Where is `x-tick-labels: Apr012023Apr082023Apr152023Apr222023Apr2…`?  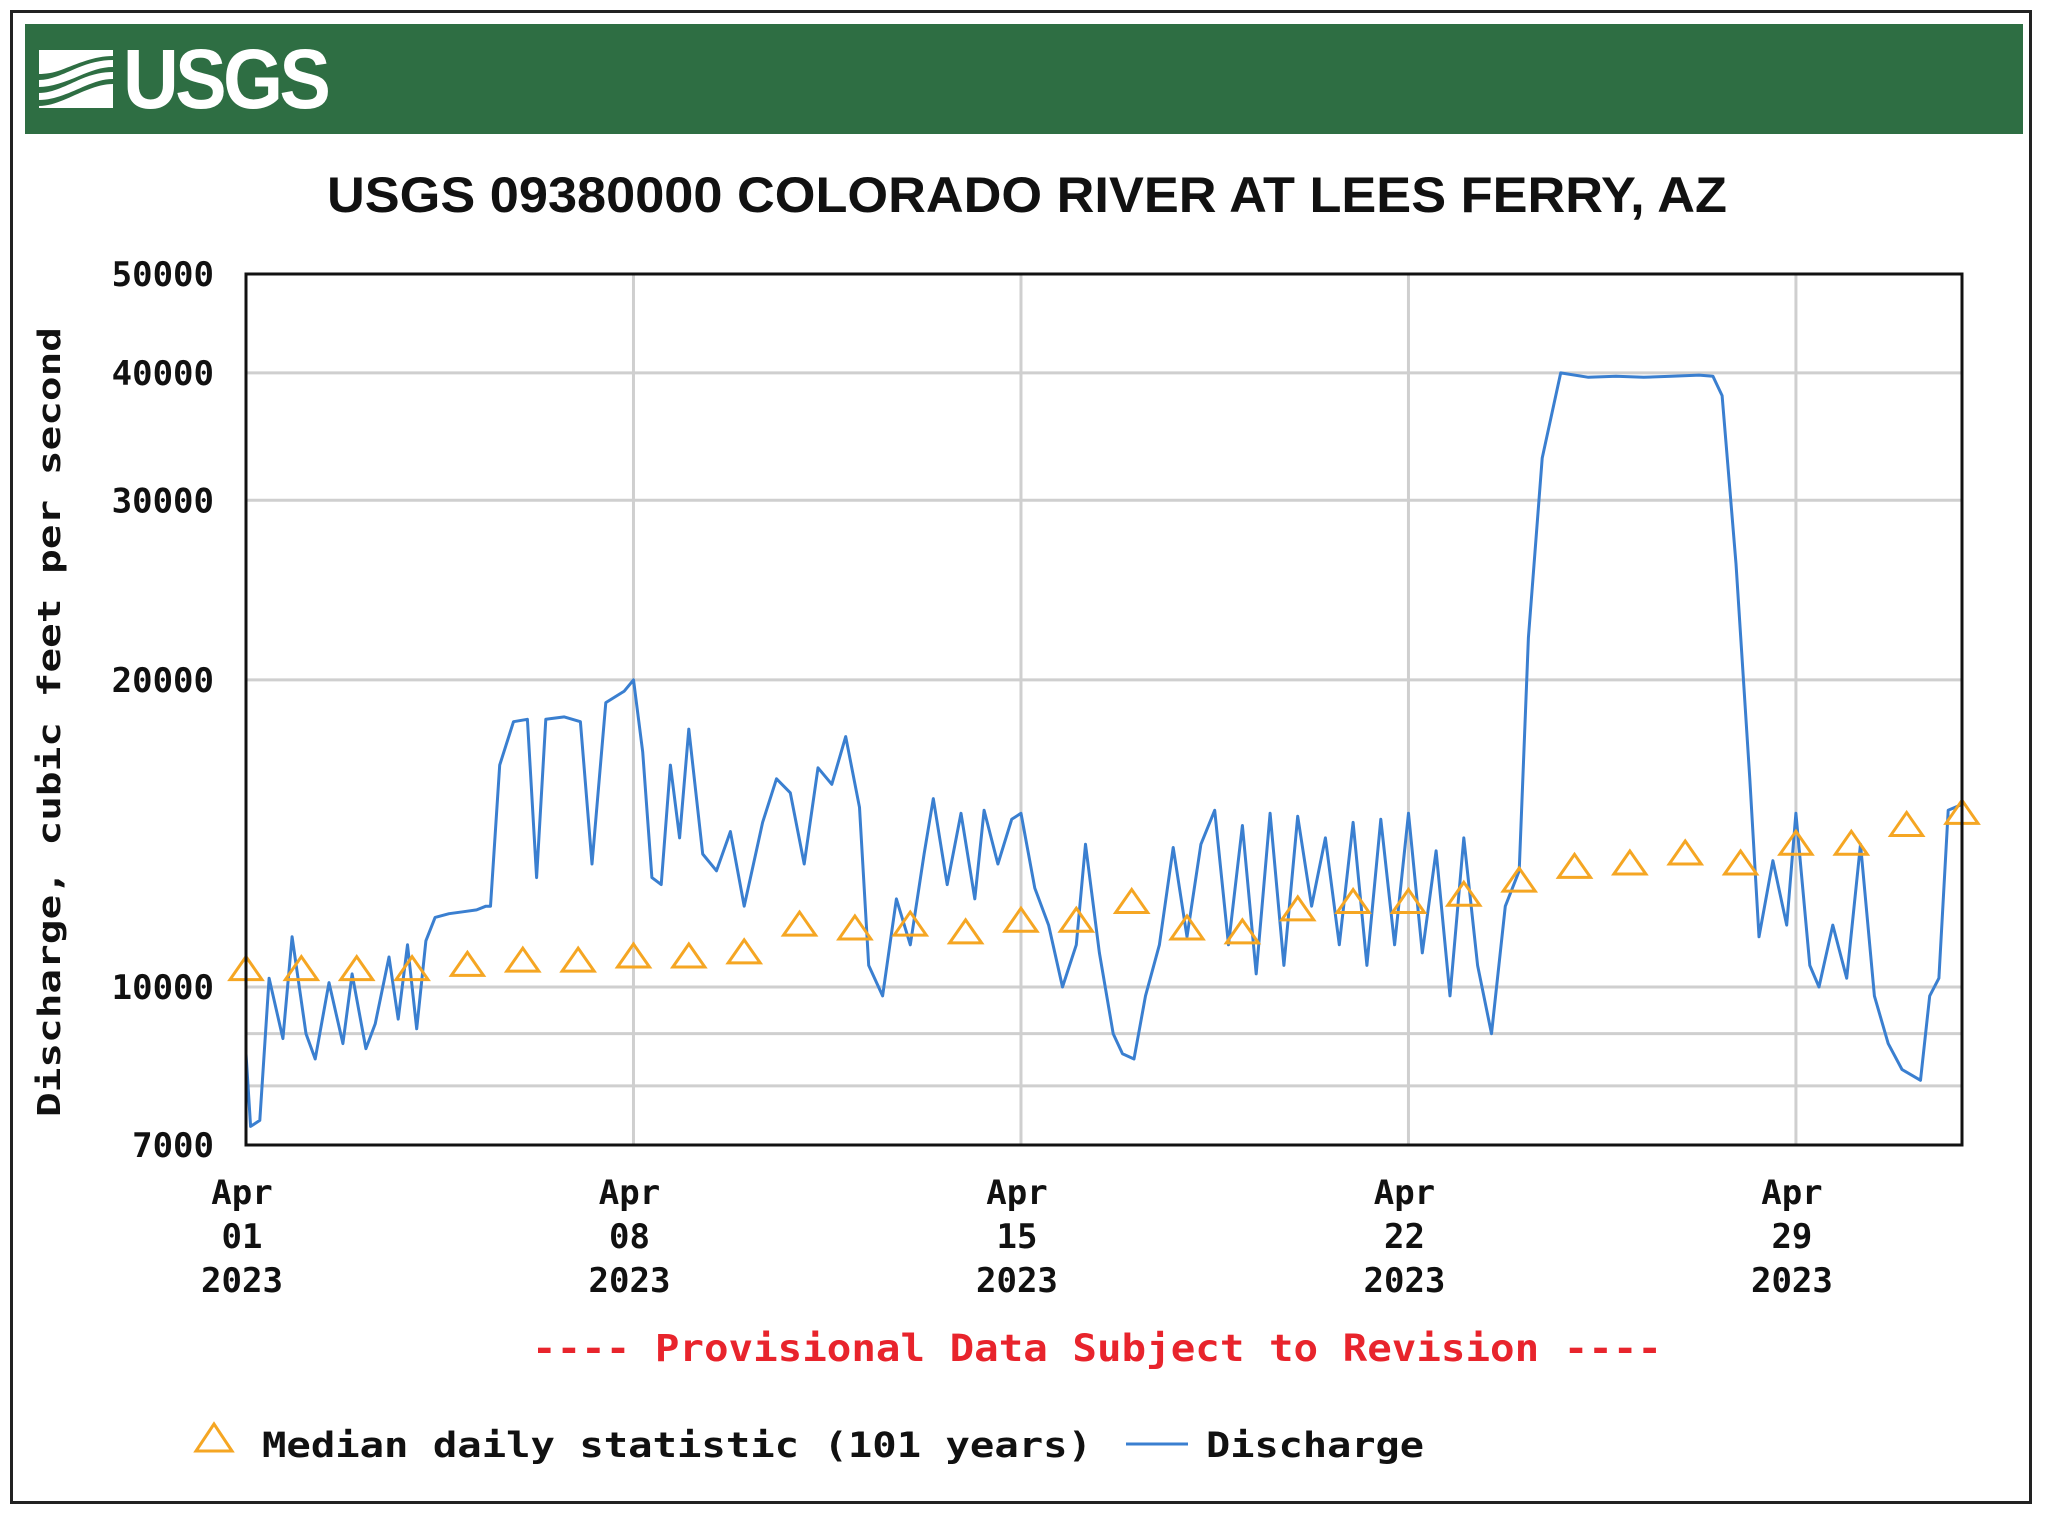
x-tick-labels: Apr012023Apr082023Apr152023Apr222023Apr2… is located at coordinates (1017, 1237).